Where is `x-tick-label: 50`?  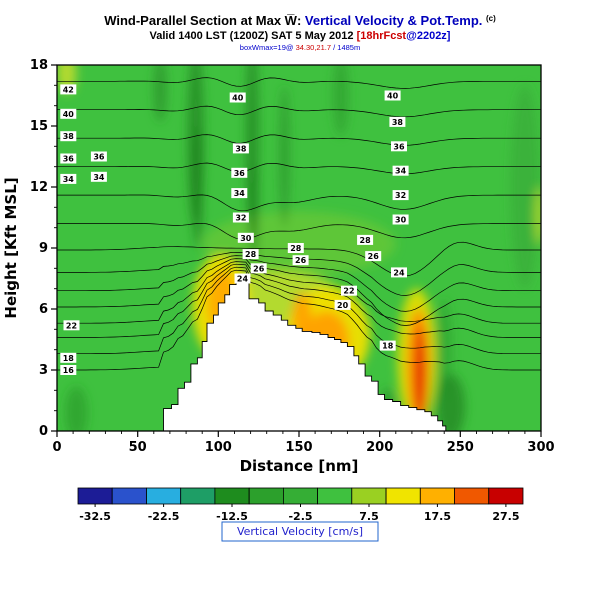
x-tick-label: 50 is located at coordinates (138, 447).